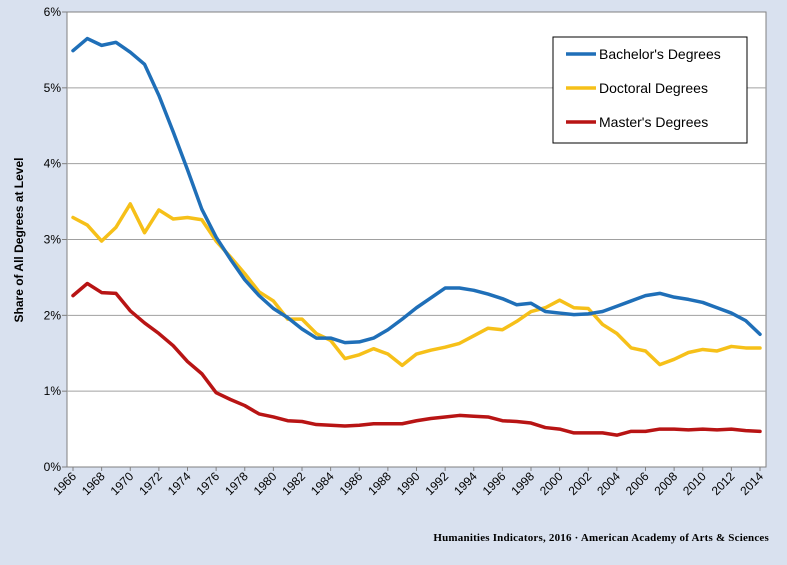 This screenshot has height=565, width=787. I want to click on x-tick-label: 1990, so click(408, 483).